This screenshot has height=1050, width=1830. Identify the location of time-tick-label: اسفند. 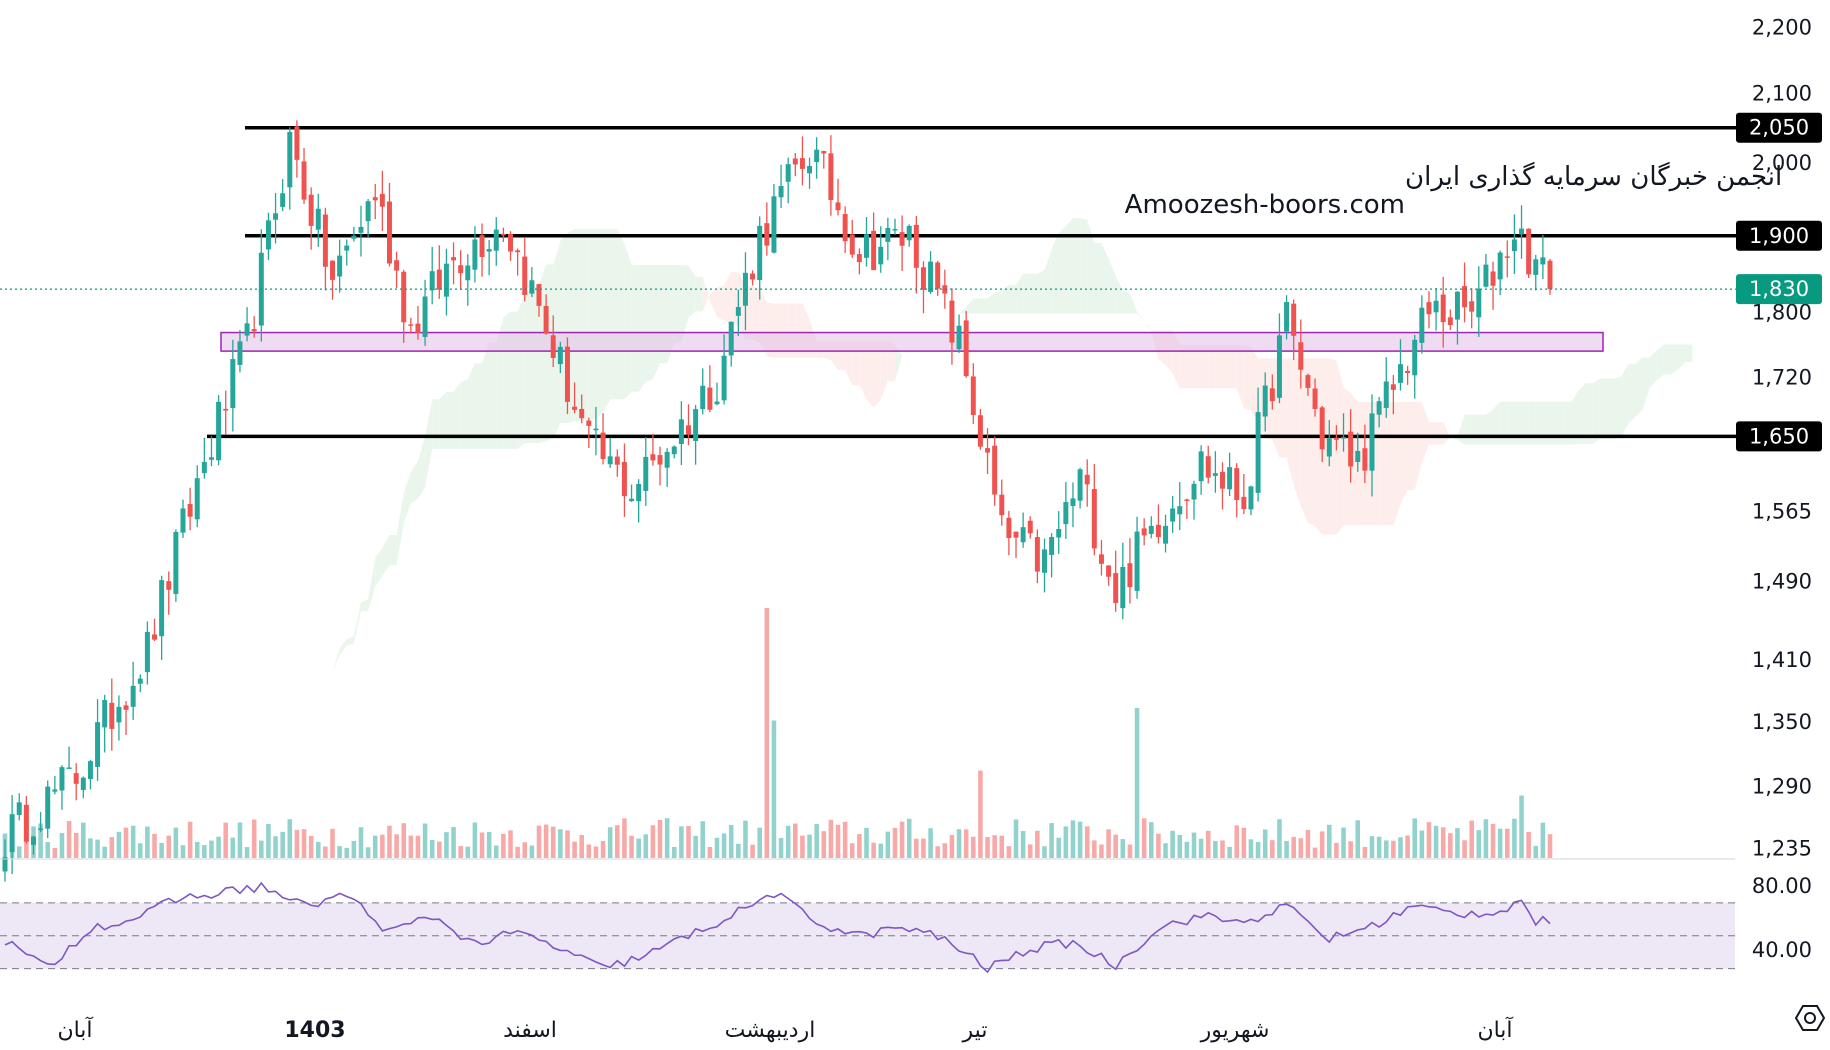
(530, 1030).